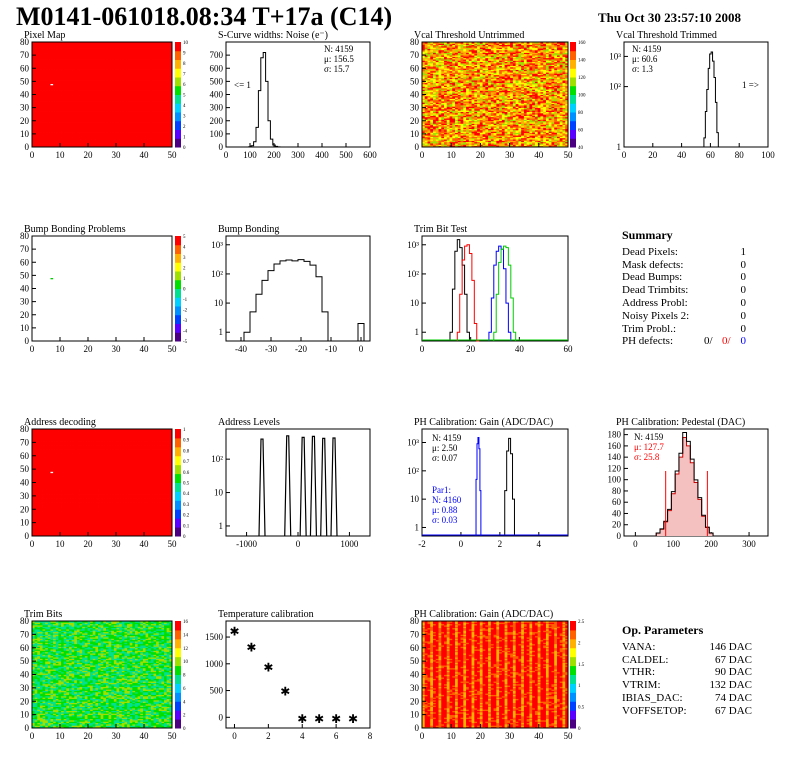 This screenshot has height=772, width=796. What do you see at coordinates (370, 155) in the screenshot?
I see `x-tick-label: 600` at bounding box center [370, 155].